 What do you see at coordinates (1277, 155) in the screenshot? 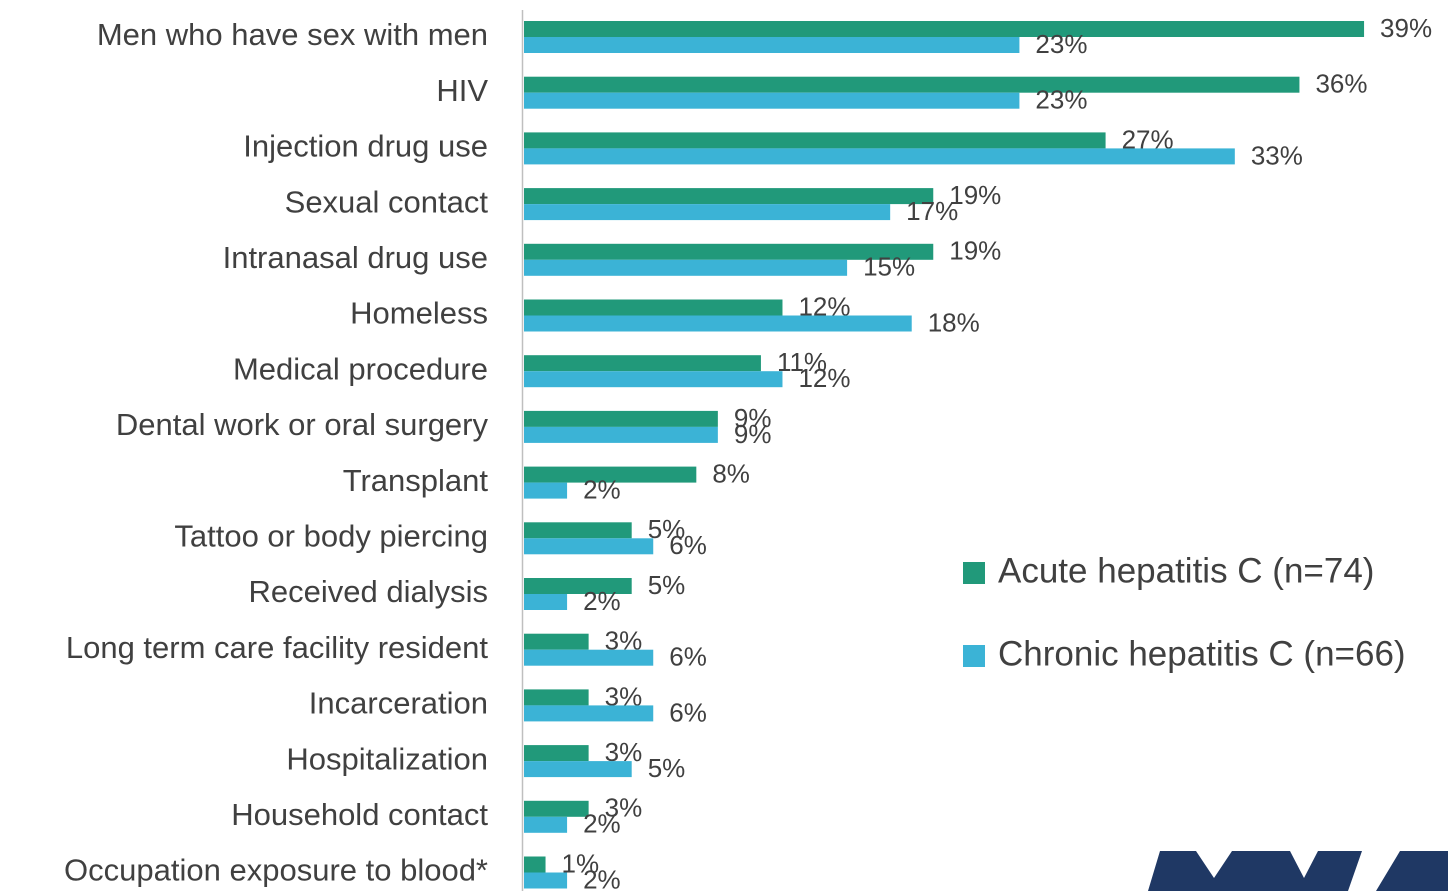
I see `data-label: 33%` at bounding box center [1277, 155].